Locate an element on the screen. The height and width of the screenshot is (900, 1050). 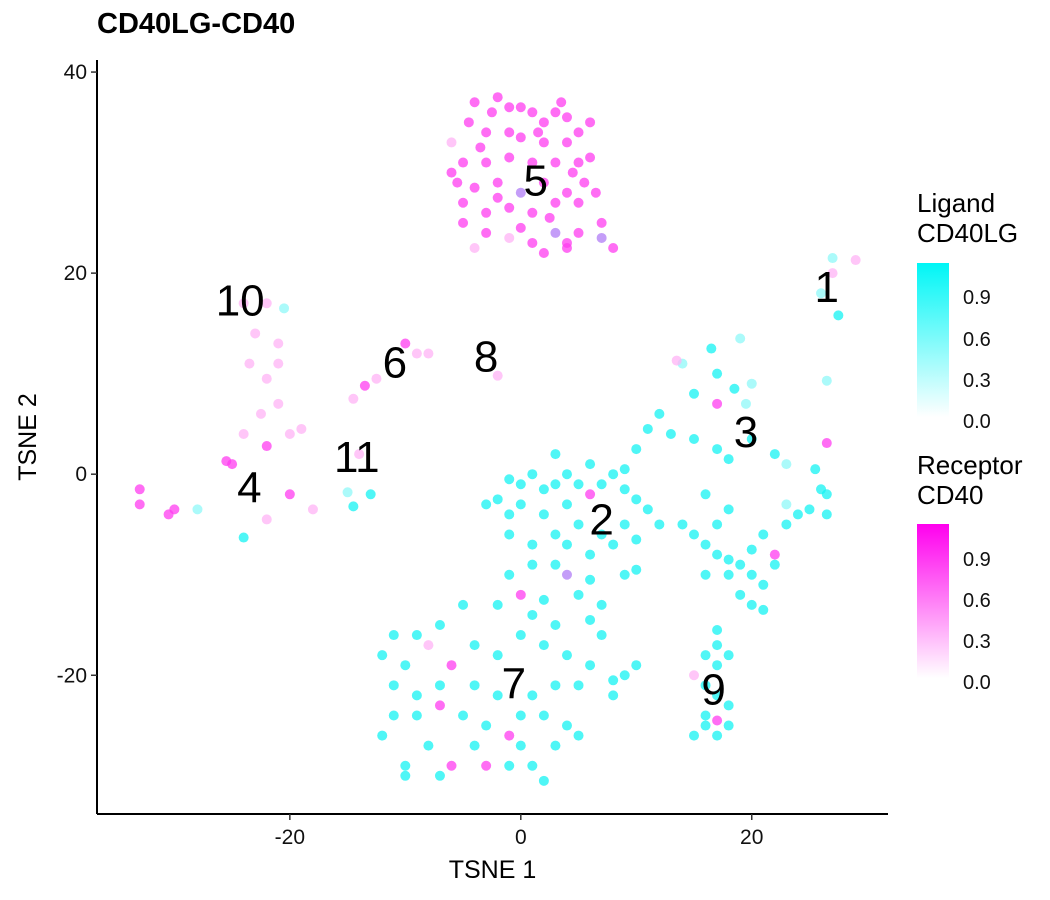
legend-ligand-tick: 0.0 is located at coordinates (977, 422).